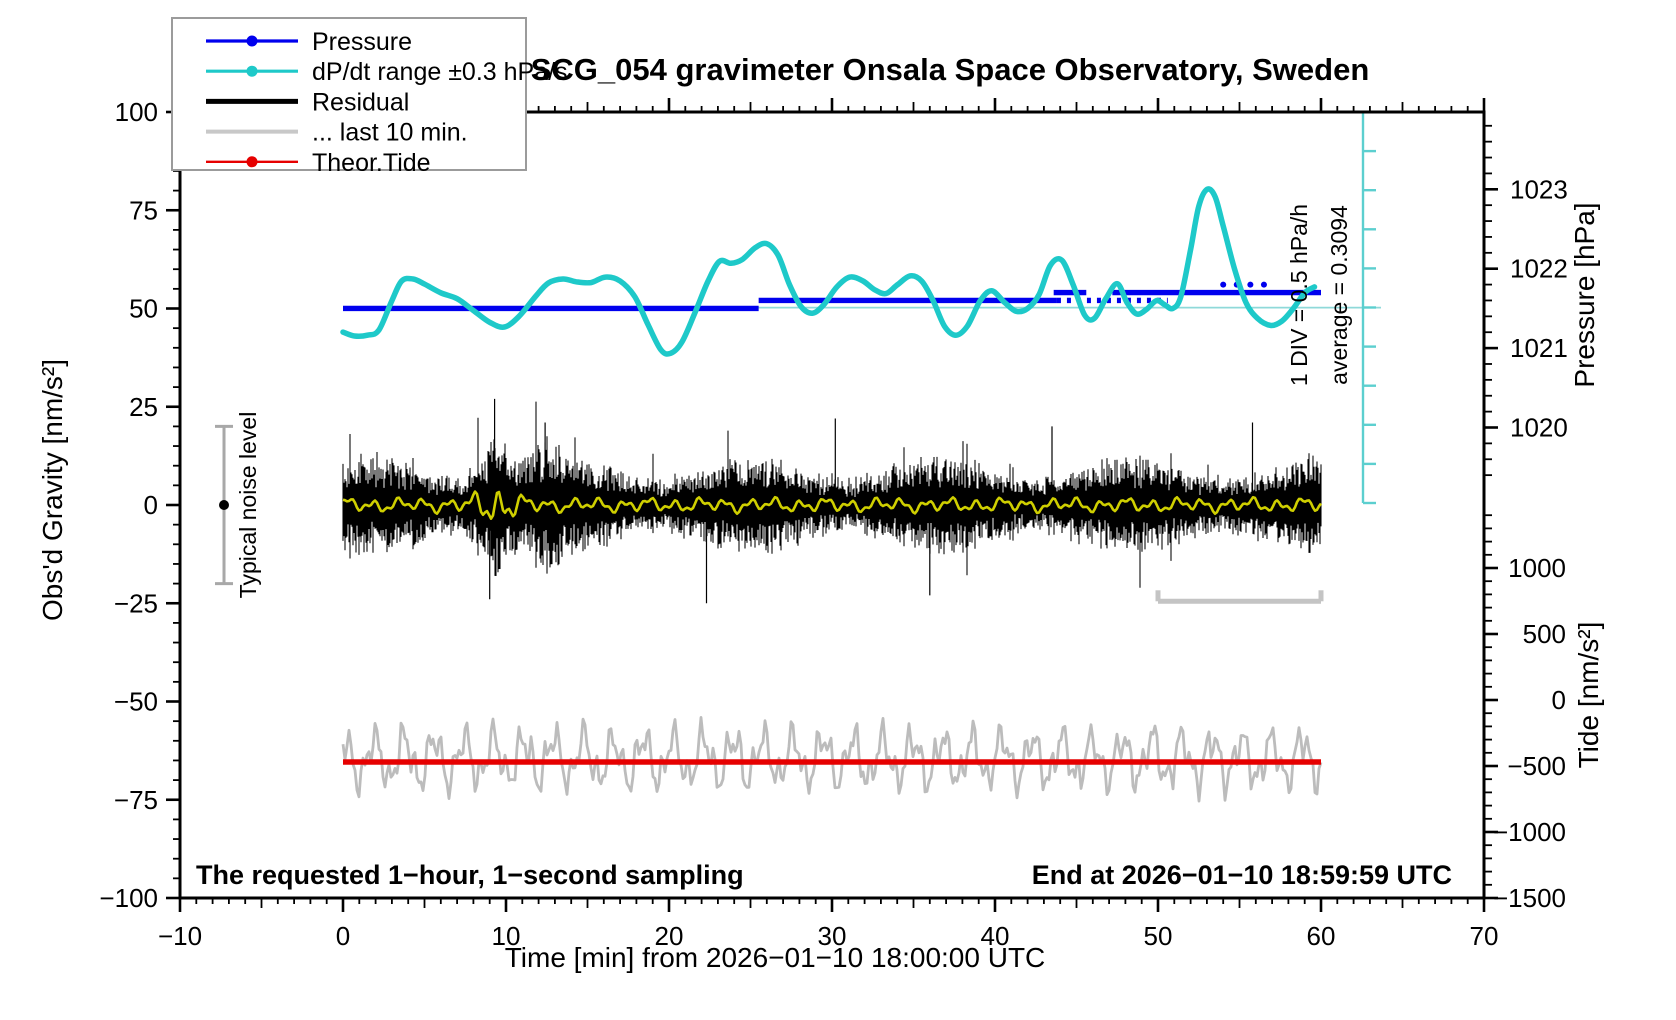 Image resolution: width=1676 pixels, height=1020 pixels. Describe the element at coordinates (470, 875) in the screenshot. I see `footer-sampling-note: The requested 1−hour, 1−second sampling` at that location.